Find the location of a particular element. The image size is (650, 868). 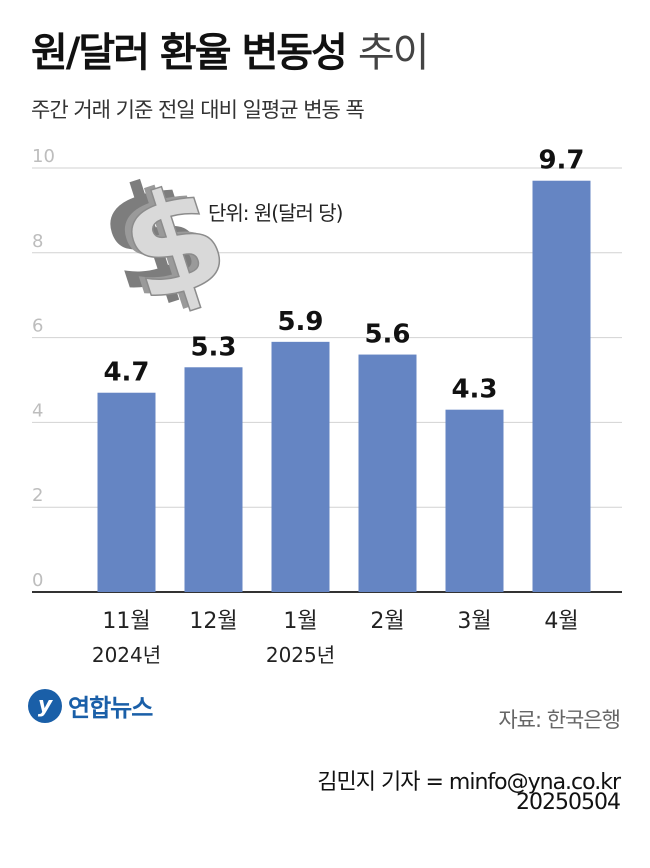

x-tick-label: 1월 is located at coordinates (300, 621).